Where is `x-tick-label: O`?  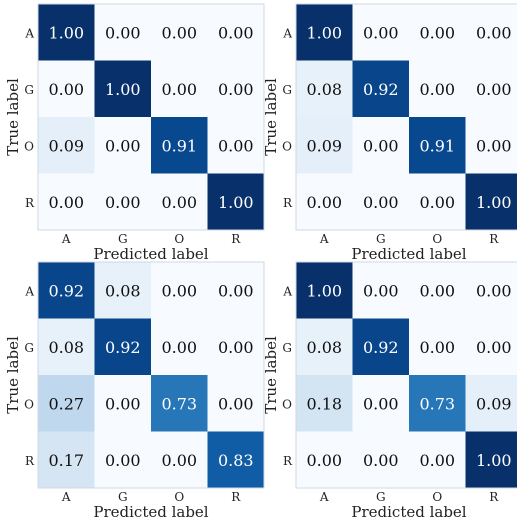 x-tick-label: O is located at coordinates (179, 239).